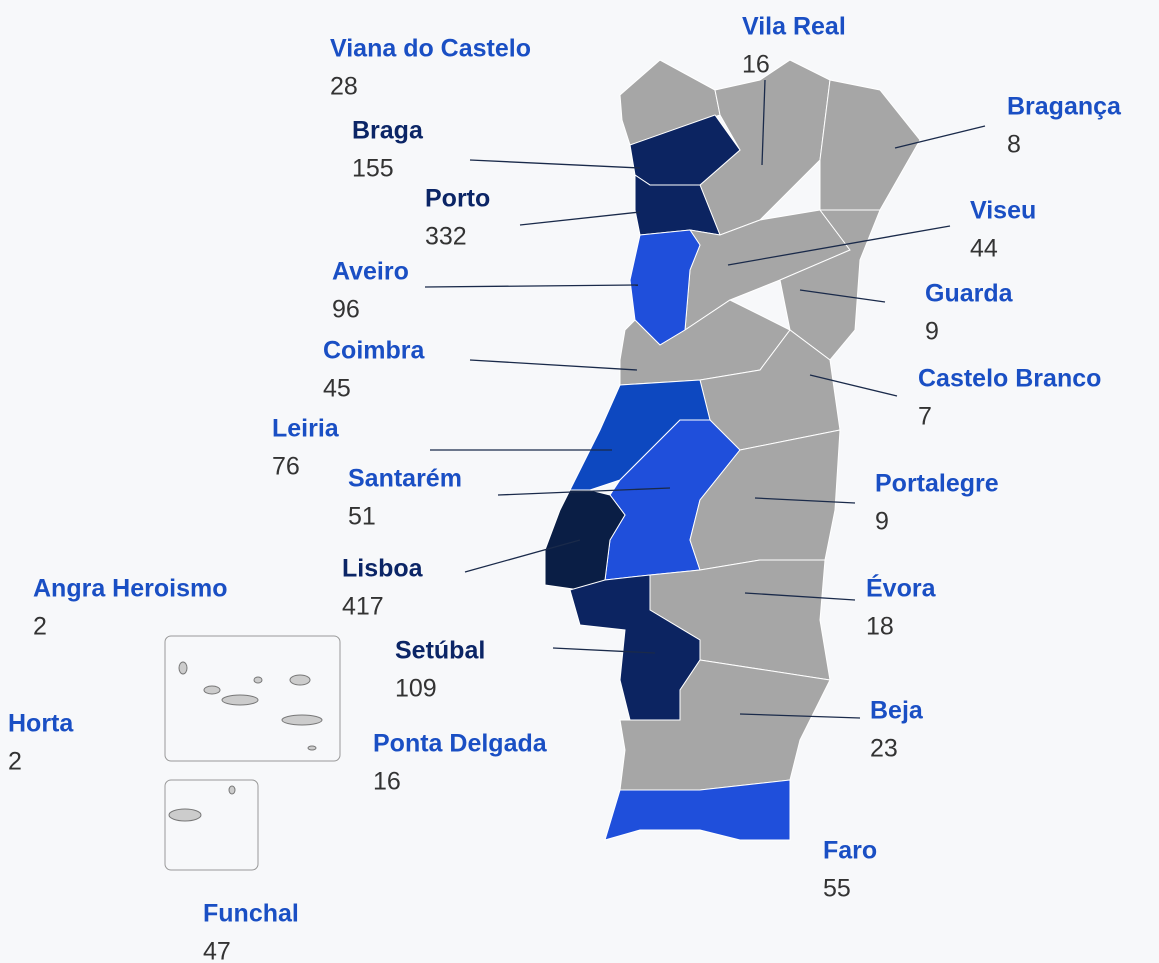  I want to click on district-value: 23, so click(884, 749).